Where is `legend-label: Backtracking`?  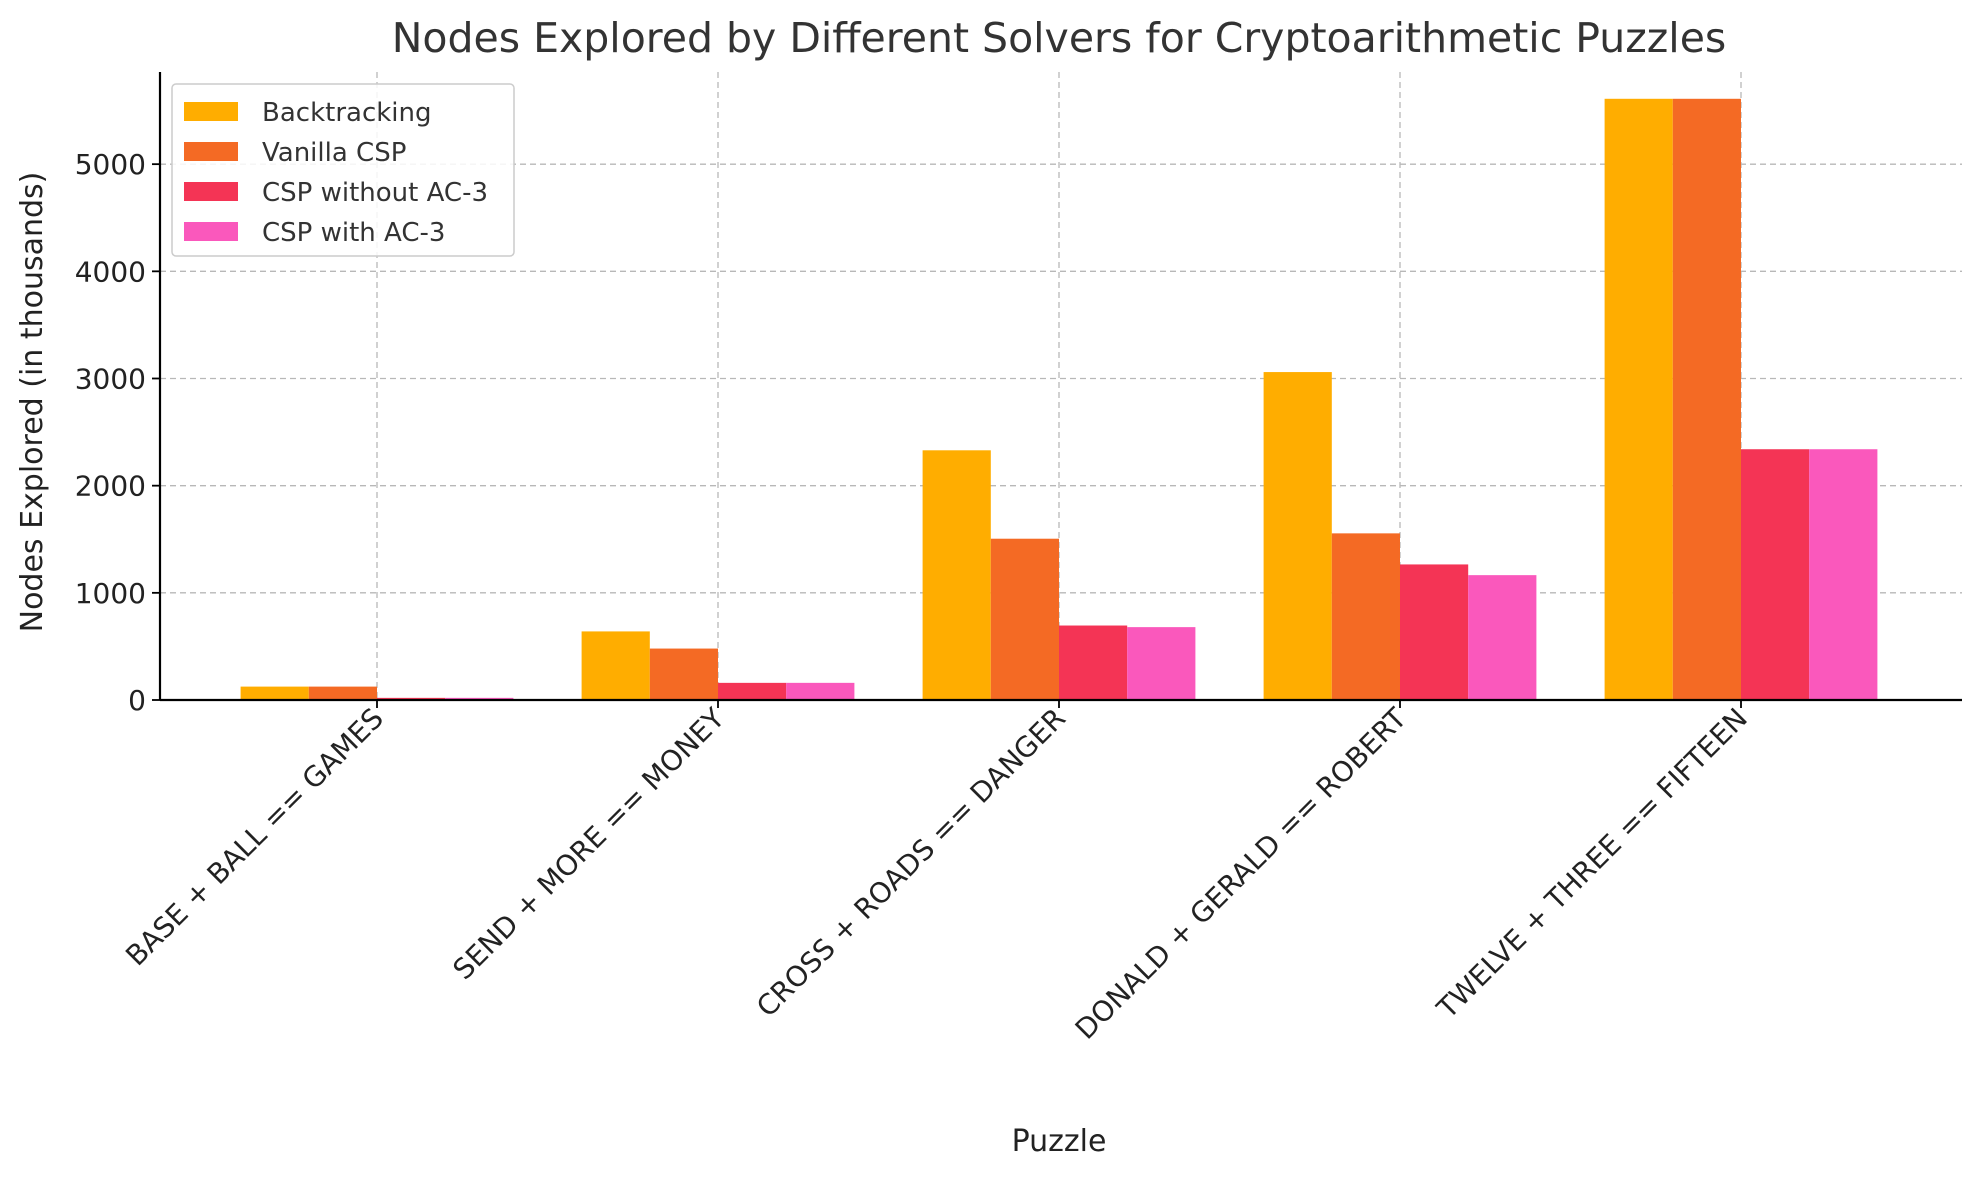
legend-label: Backtracking is located at coordinates (347, 113).